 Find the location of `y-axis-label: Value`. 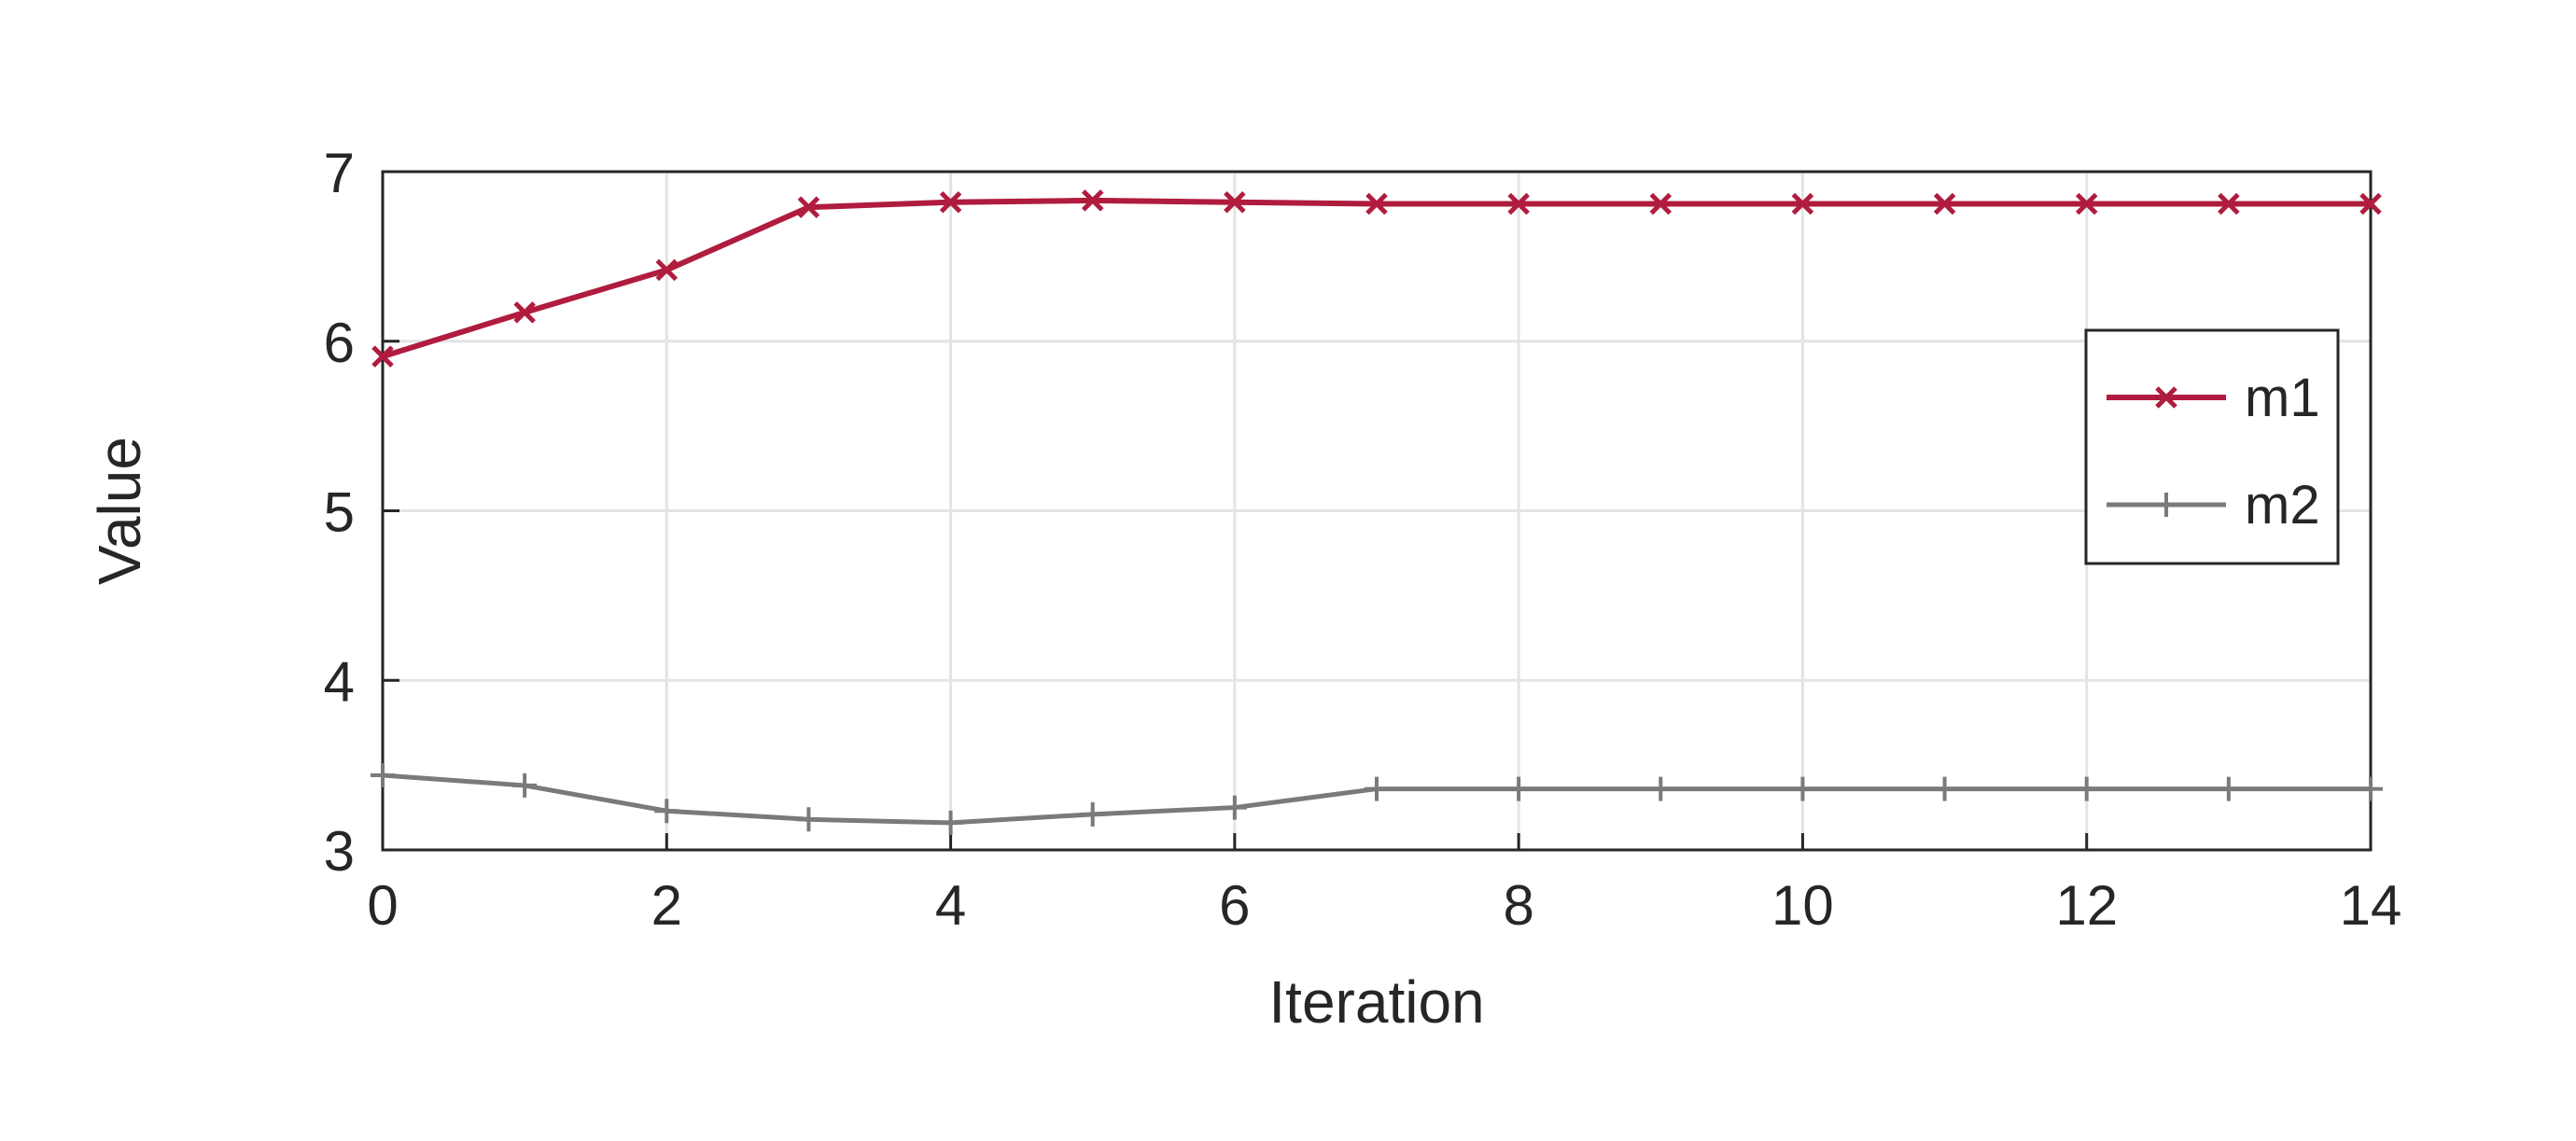

y-axis-label: Value is located at coordinates (119, 511).